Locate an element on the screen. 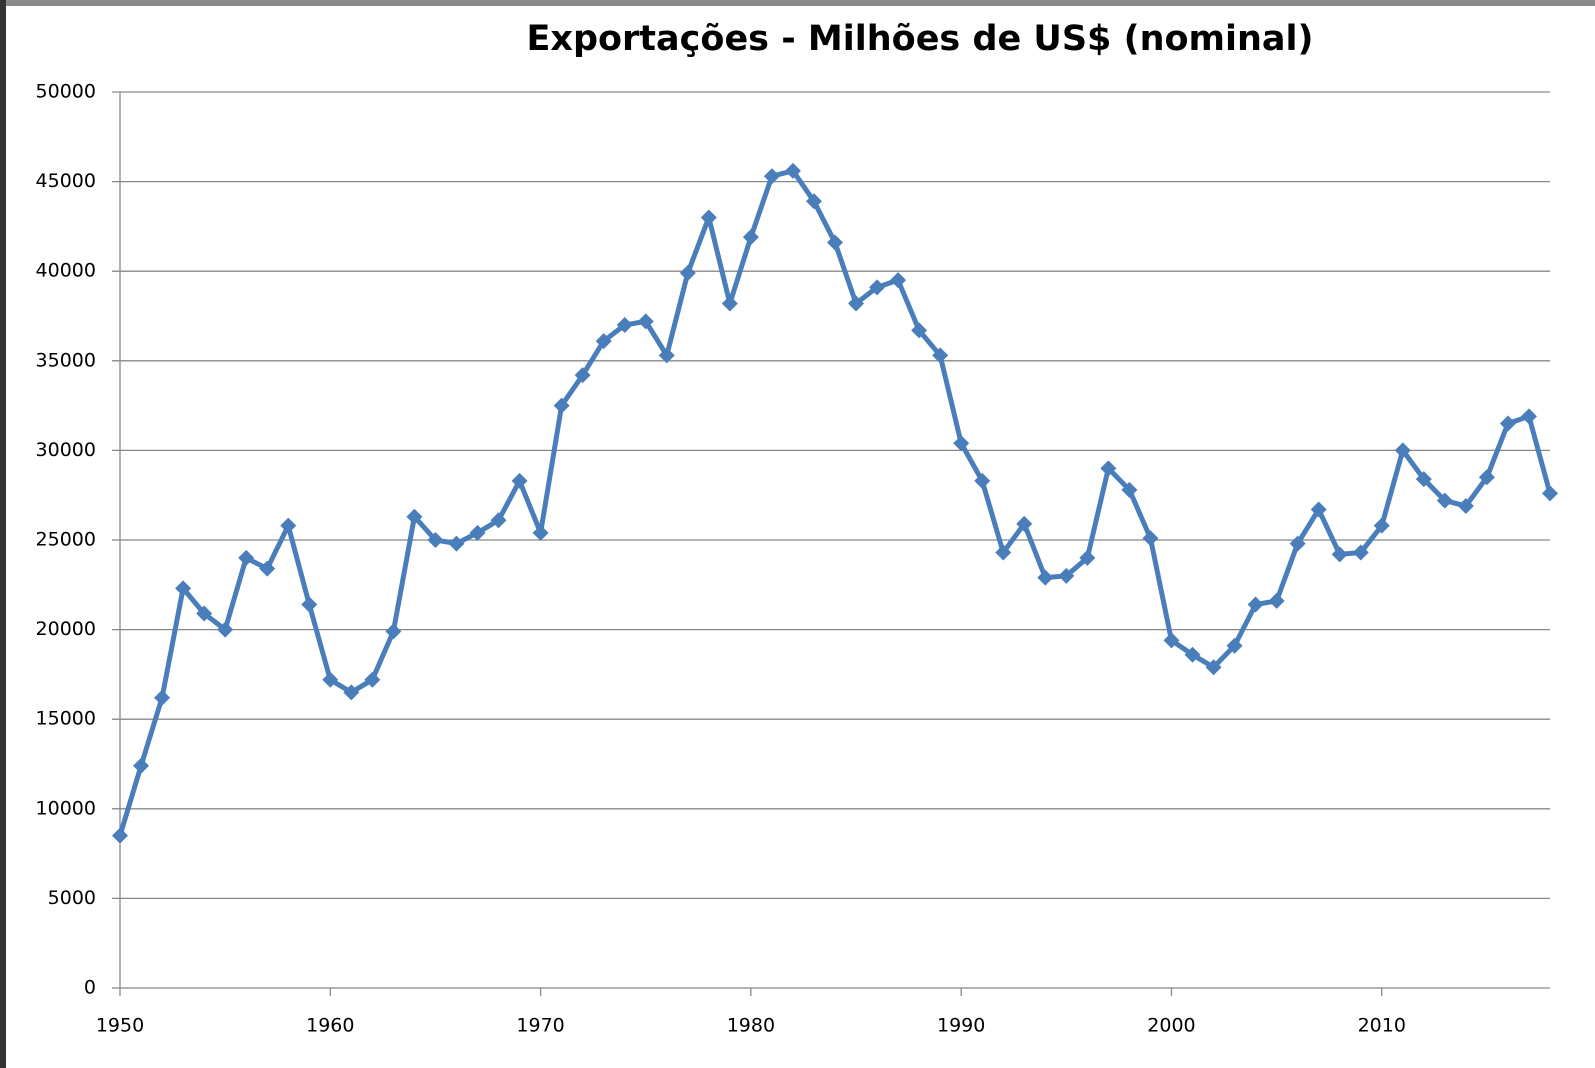  x-tick-label: 1960 is located at coordinates (330, 1026).